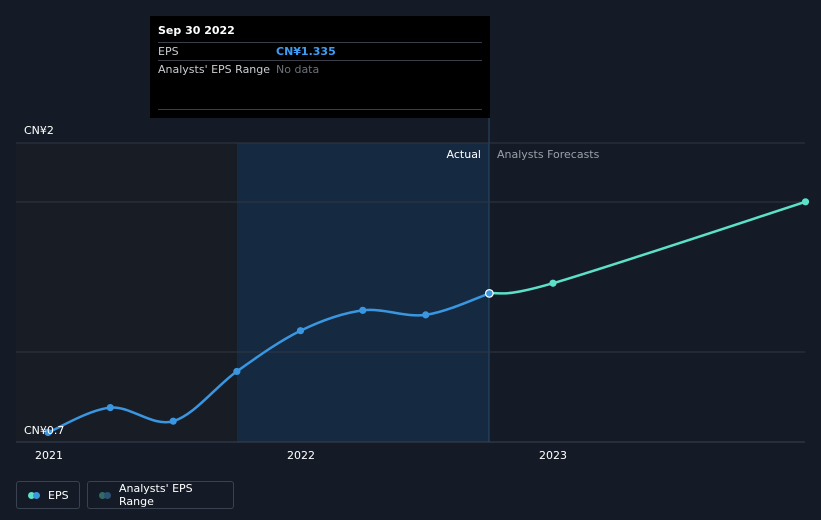 This screenshot has height=520, width=821. I want to click on tooltip-range-value: No data, so click(298, 69).